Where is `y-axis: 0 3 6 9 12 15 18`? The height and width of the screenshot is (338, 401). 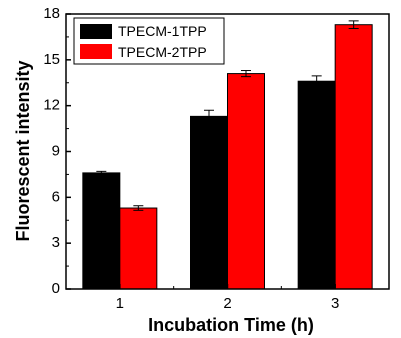
y-axis: 0 3 6 9 12 15 18 is located at coordinates (57, 151).